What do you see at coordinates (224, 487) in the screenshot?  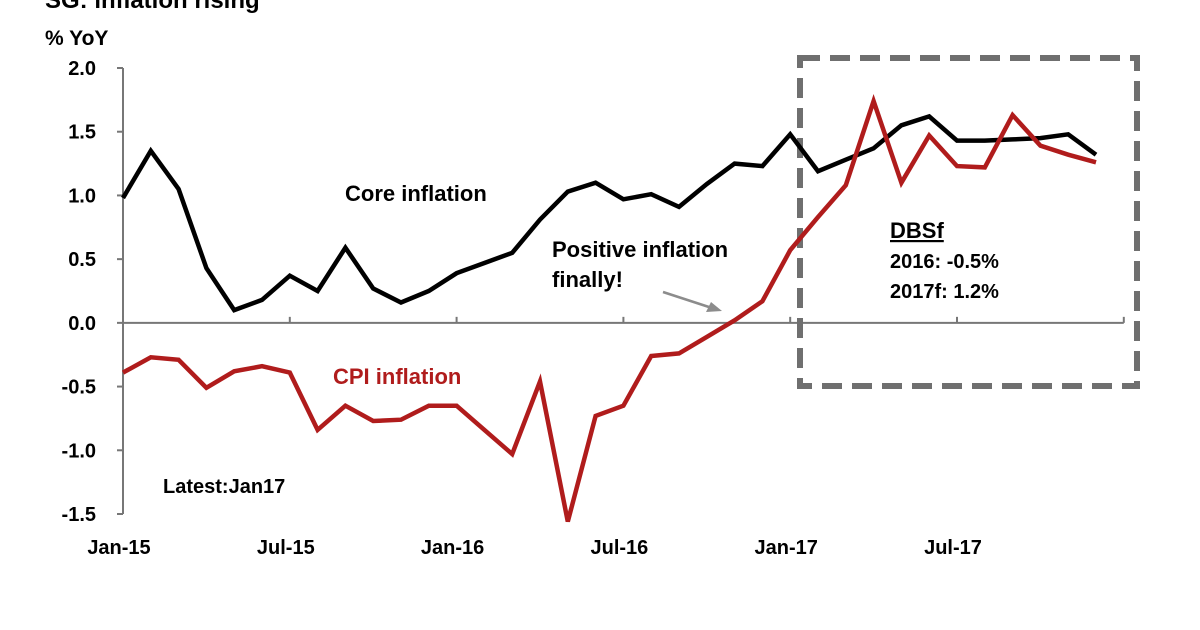 I see `latest-data-note: Latest:Jan17` at bounding box center [224, 487].